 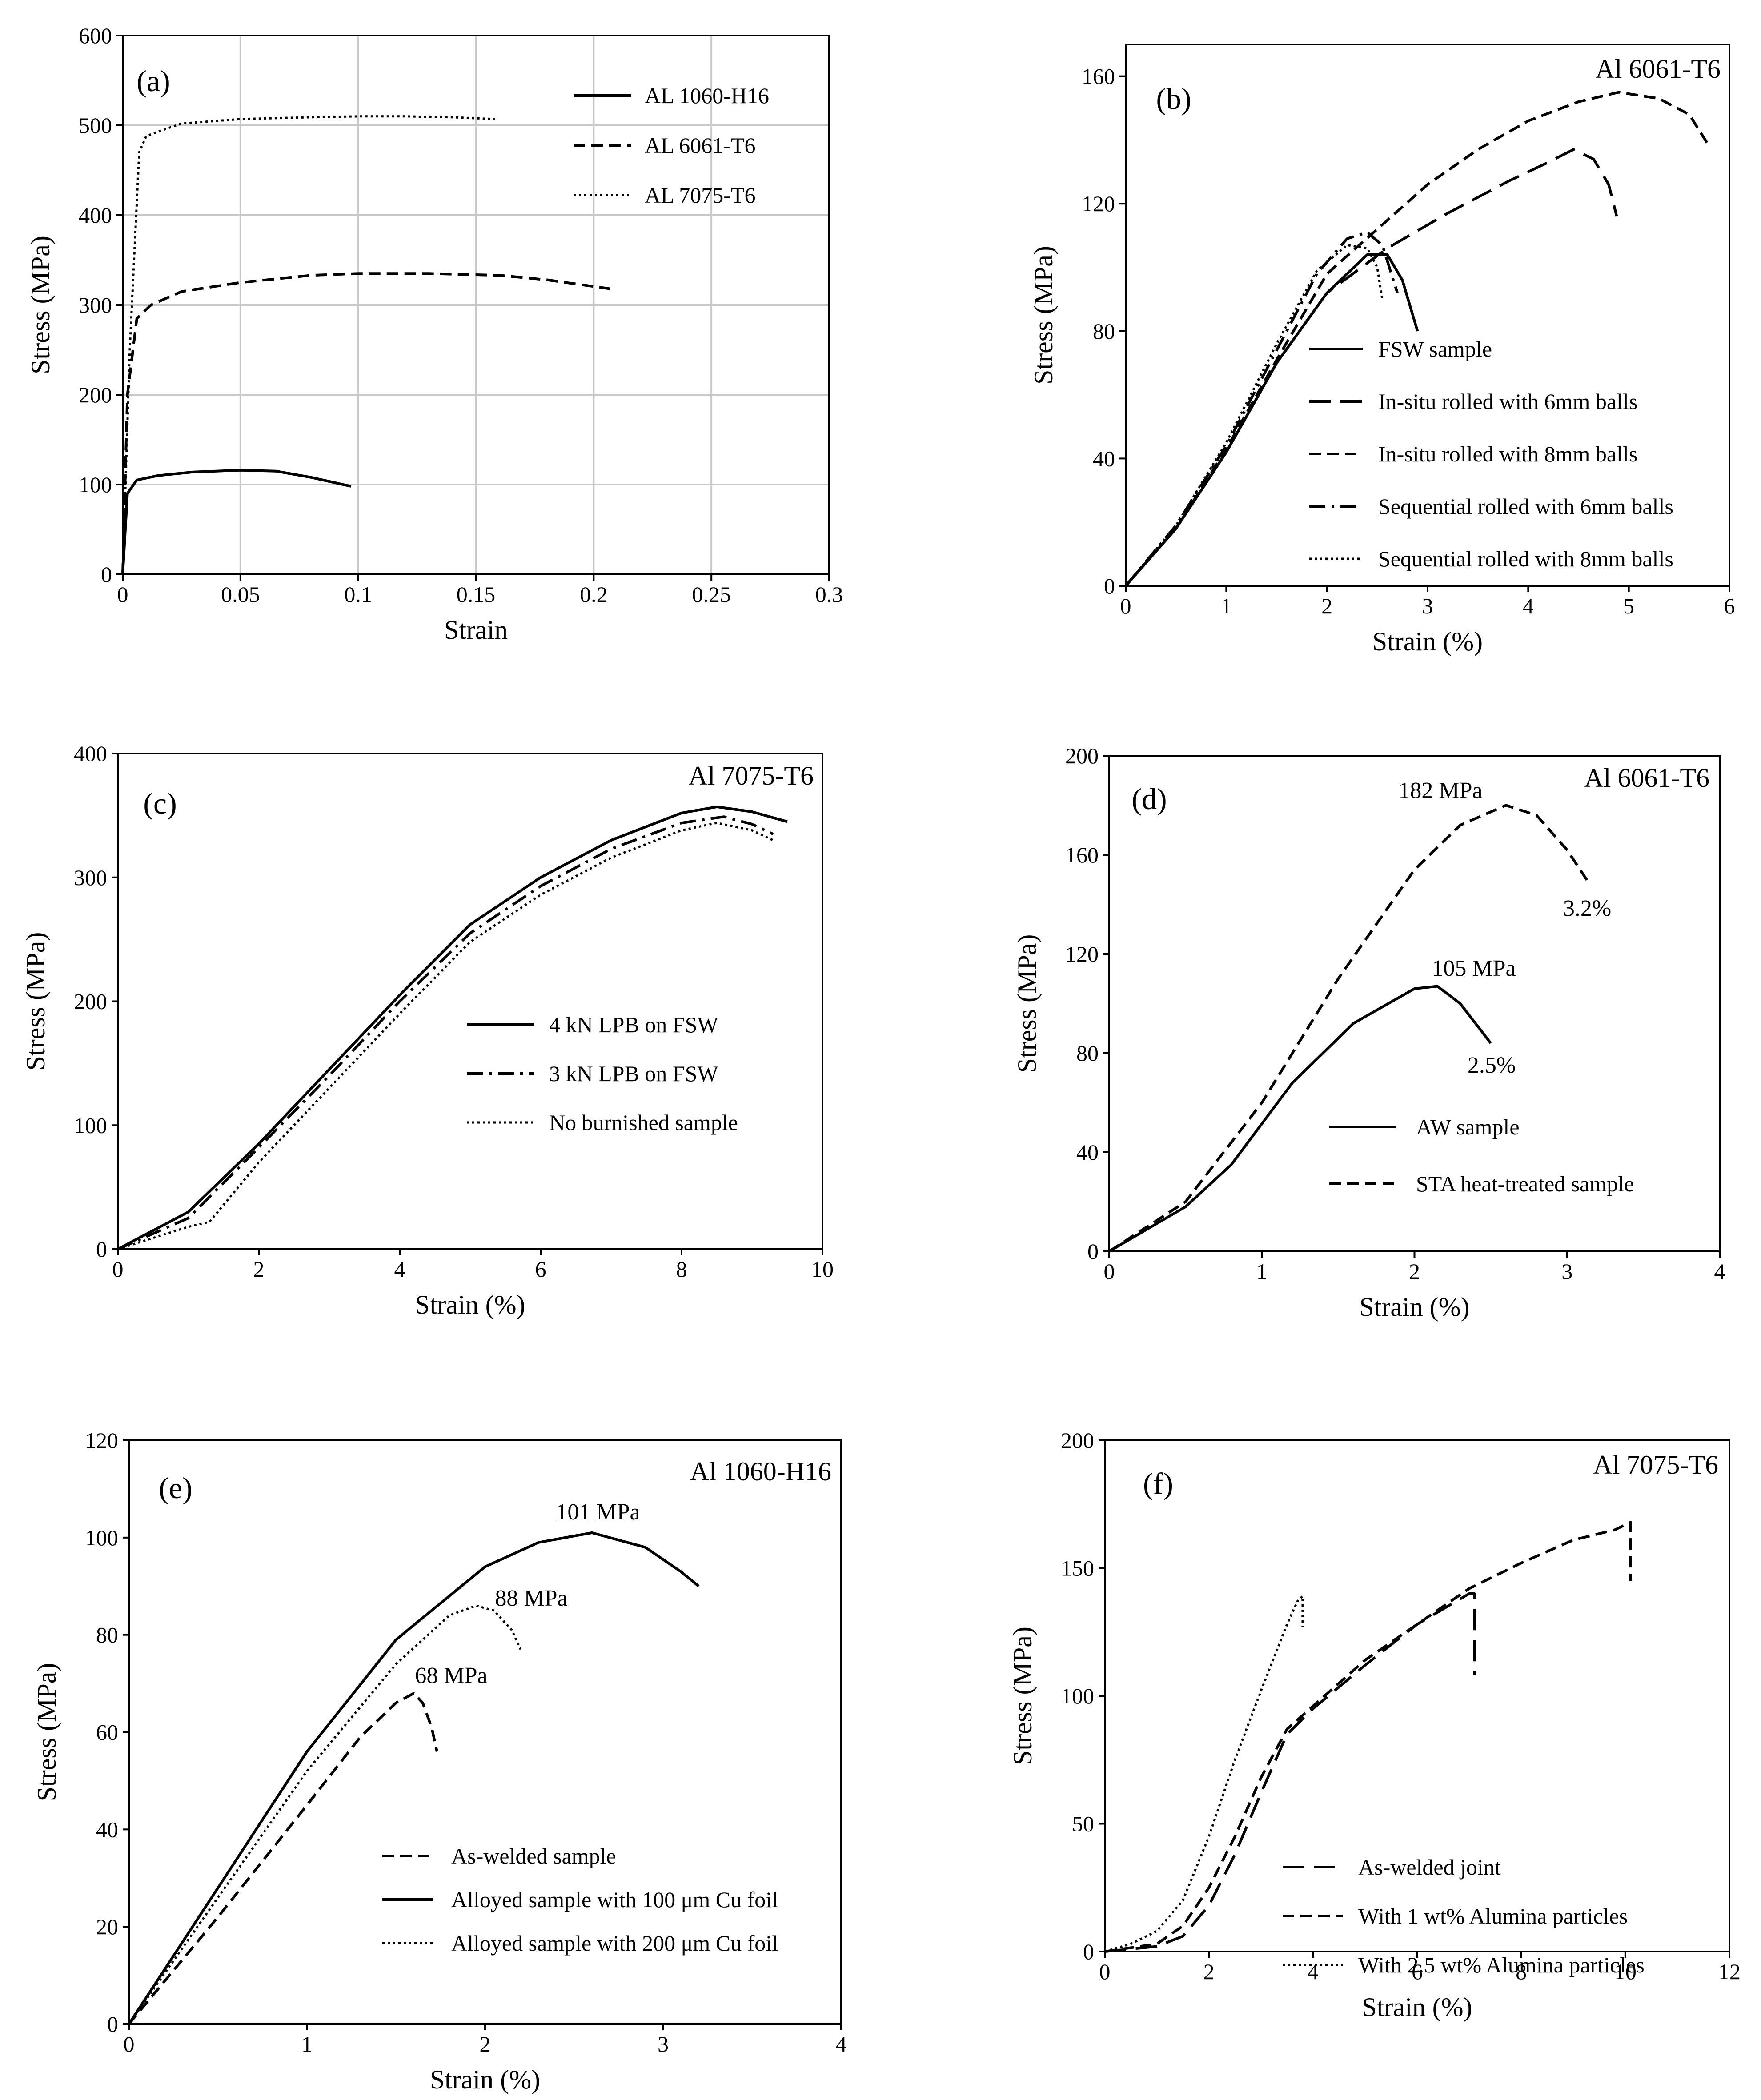 I want to click on y-tick-label: 60, so click(x=107, y=1732).